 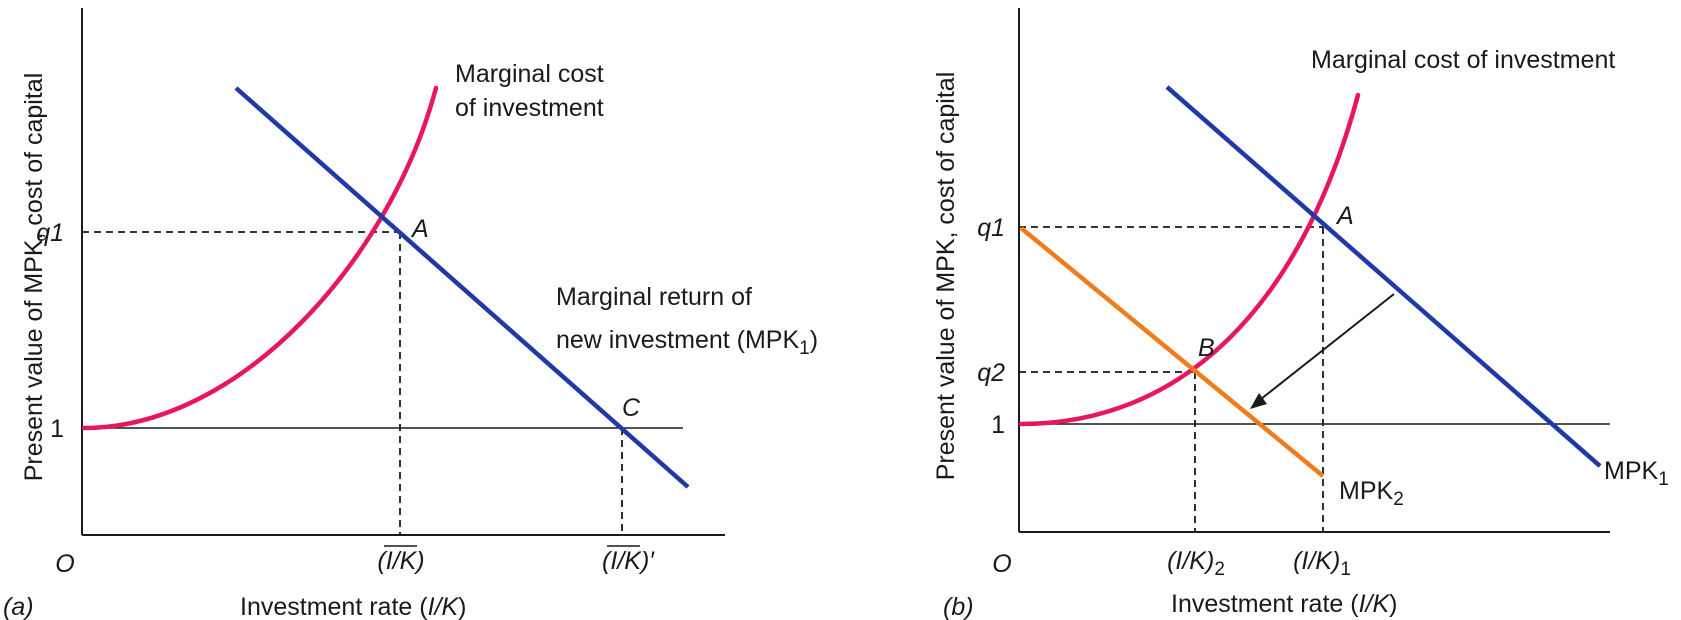 I want to click on panel-a-ik-bar-prime-label: (I/K)′, so click(x=628, y=561).